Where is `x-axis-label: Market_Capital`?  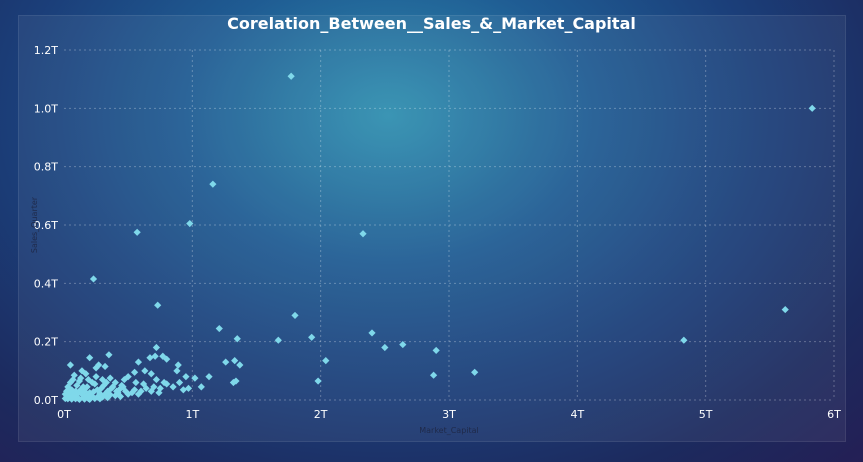 x-axis-label: Market_Capital is located at coordinates (449, 430).